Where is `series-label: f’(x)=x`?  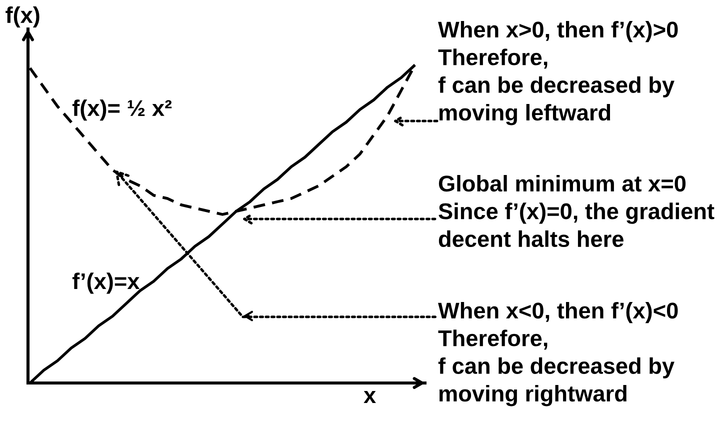
series-label: f’(x)=x is located at coordinates (106, 283).